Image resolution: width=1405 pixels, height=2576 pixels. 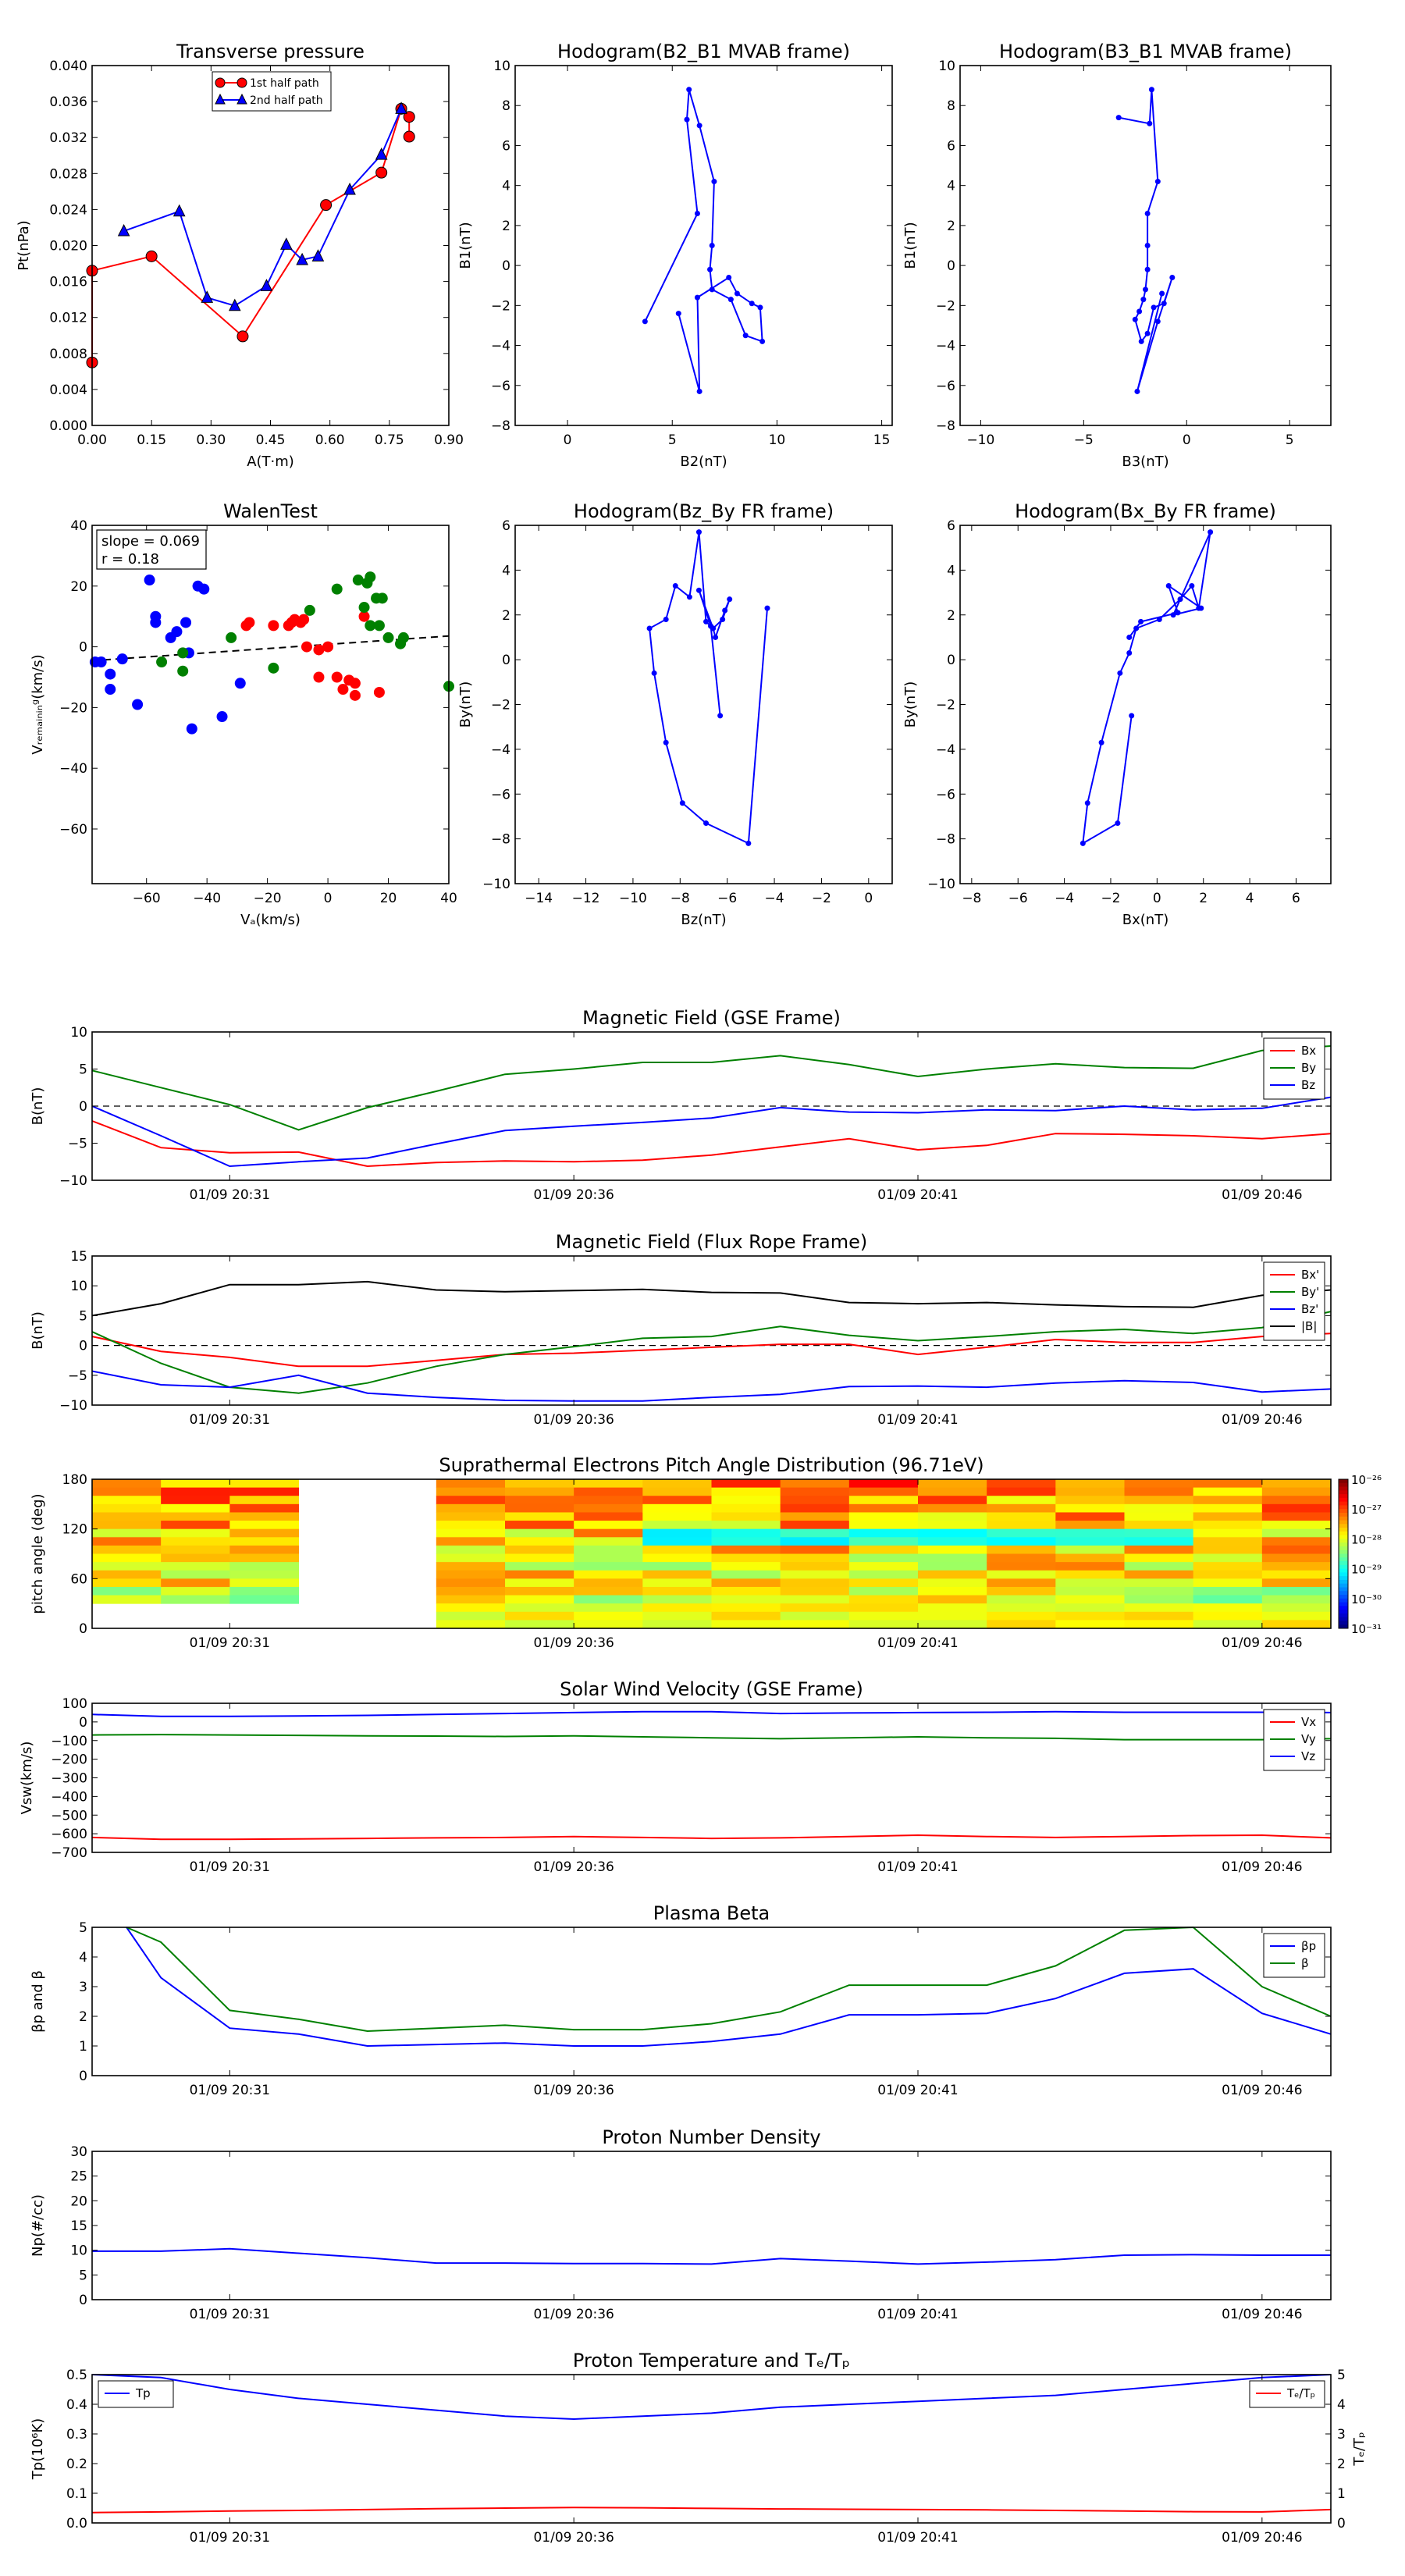 I want to click on x-tick-label: −4, so click(x=1065, y=899).